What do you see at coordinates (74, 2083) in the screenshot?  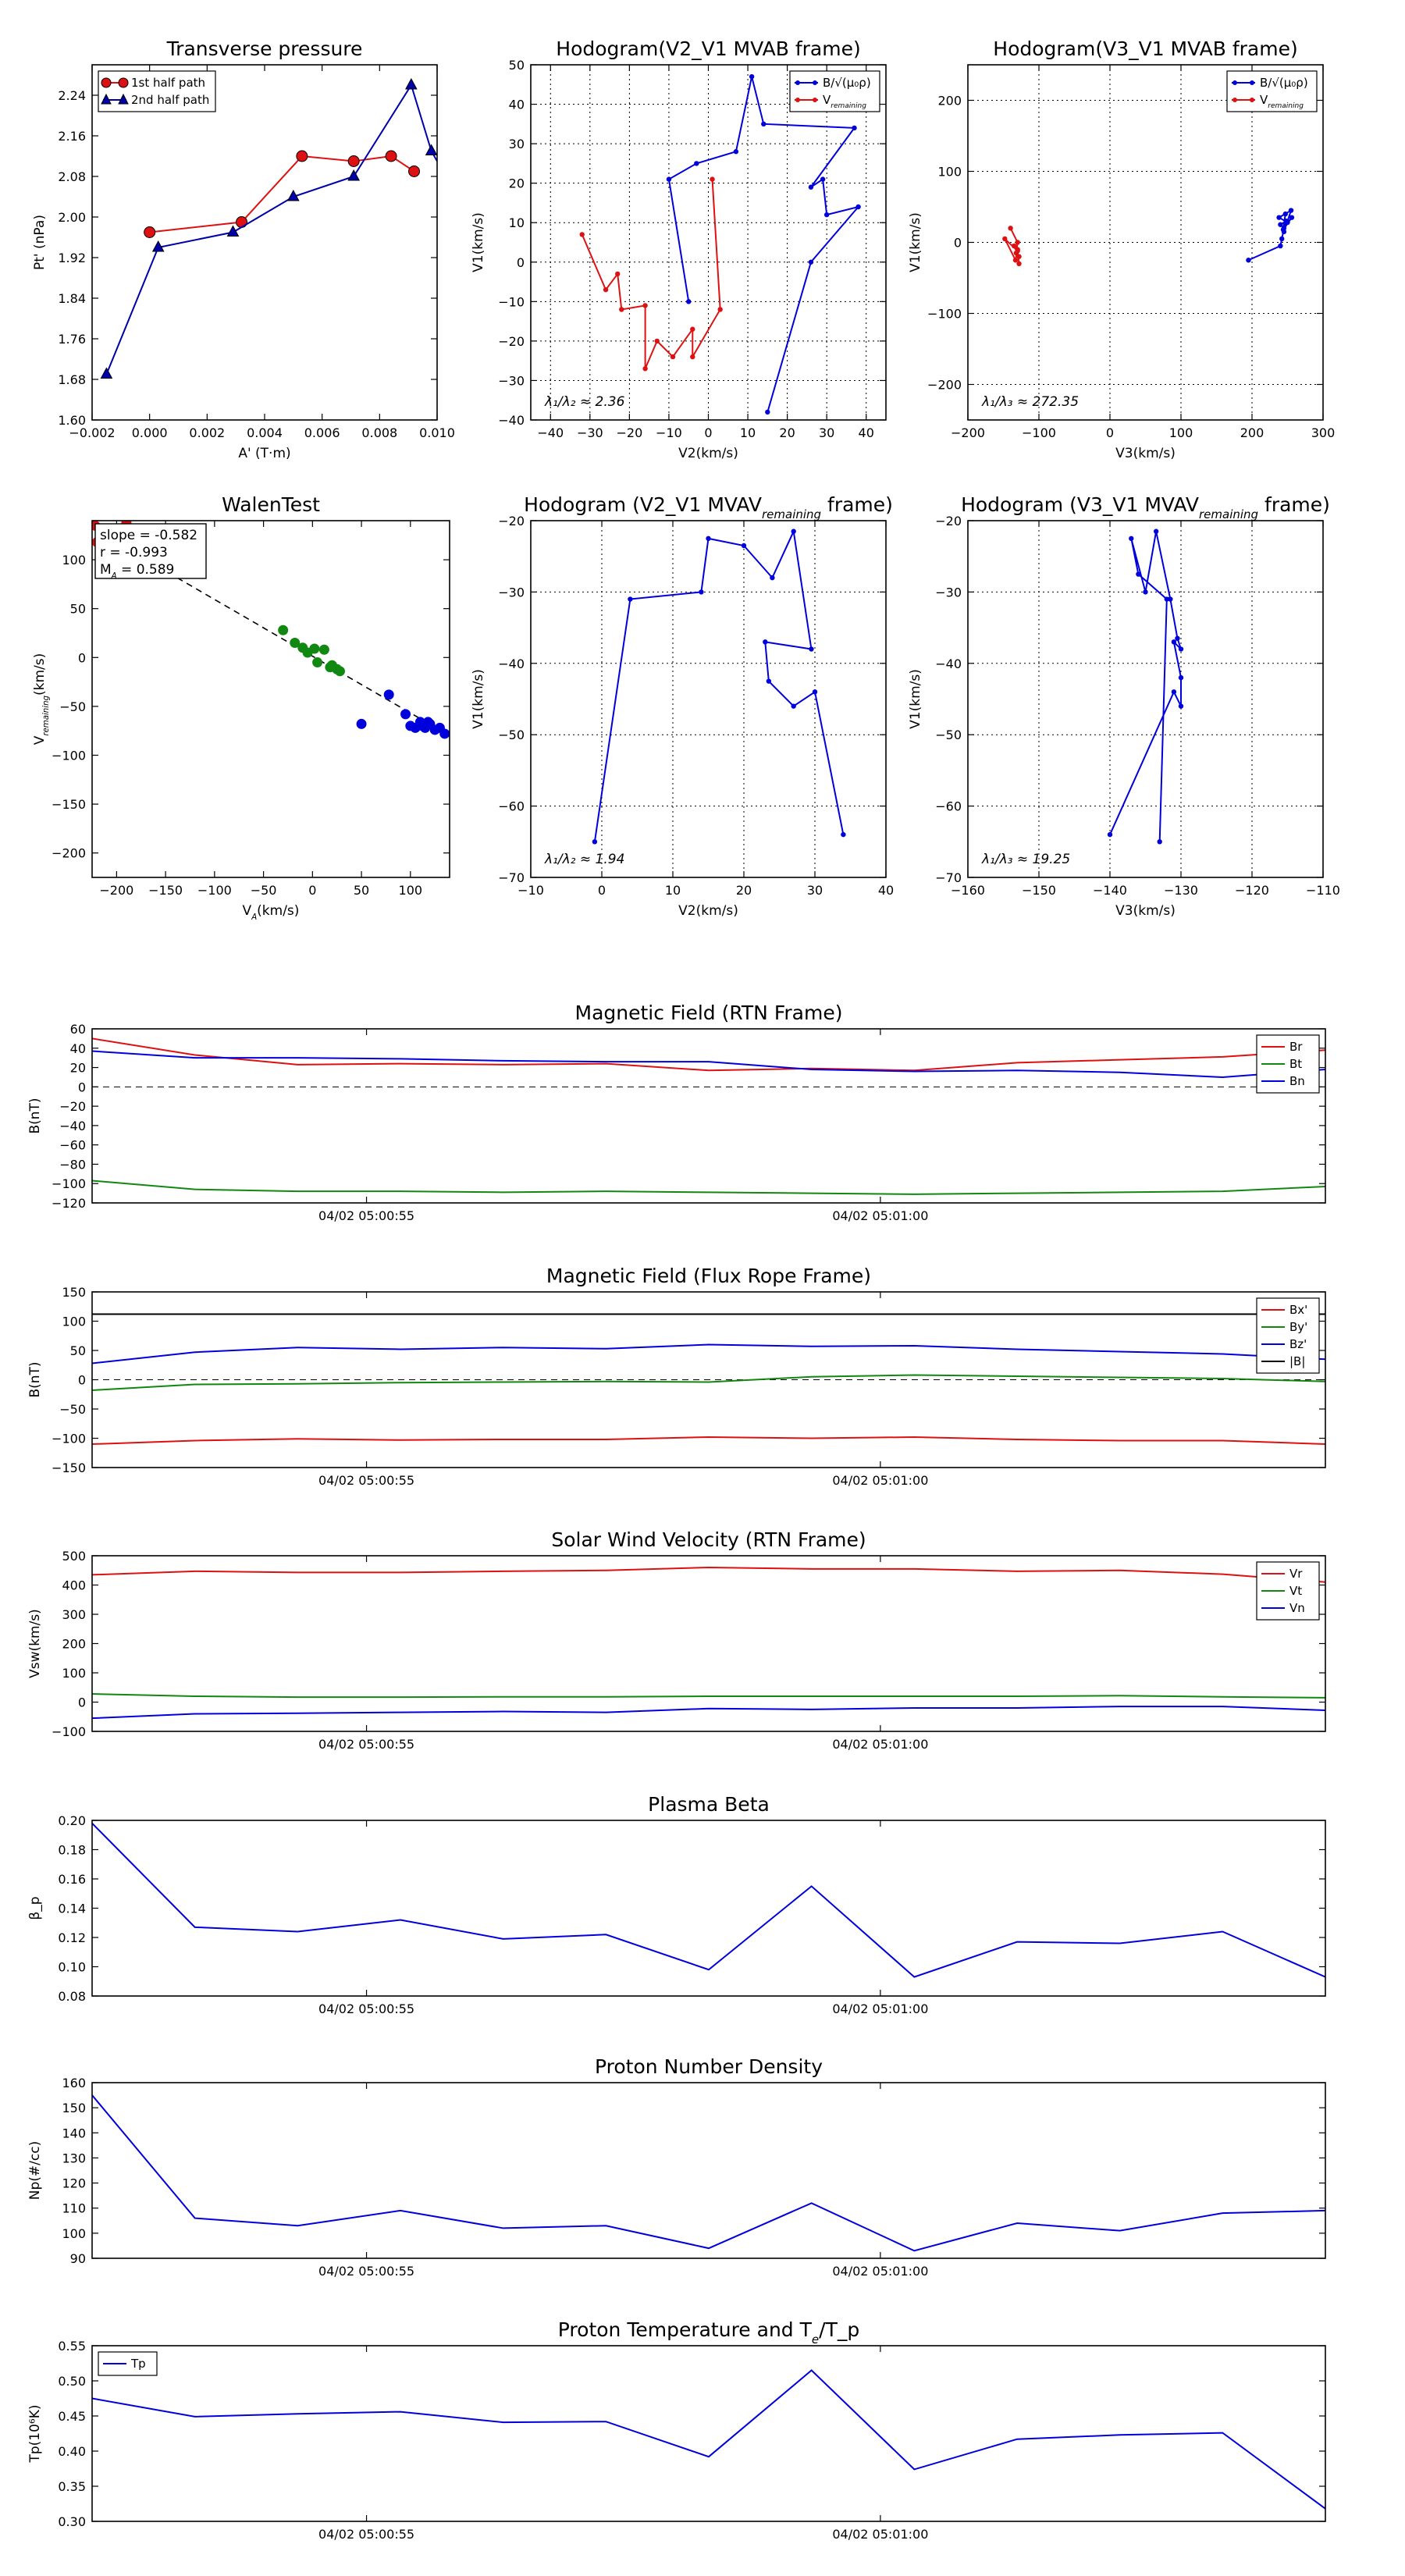 I see `y-tick-label: 160` at bounding box center [74, 2083].